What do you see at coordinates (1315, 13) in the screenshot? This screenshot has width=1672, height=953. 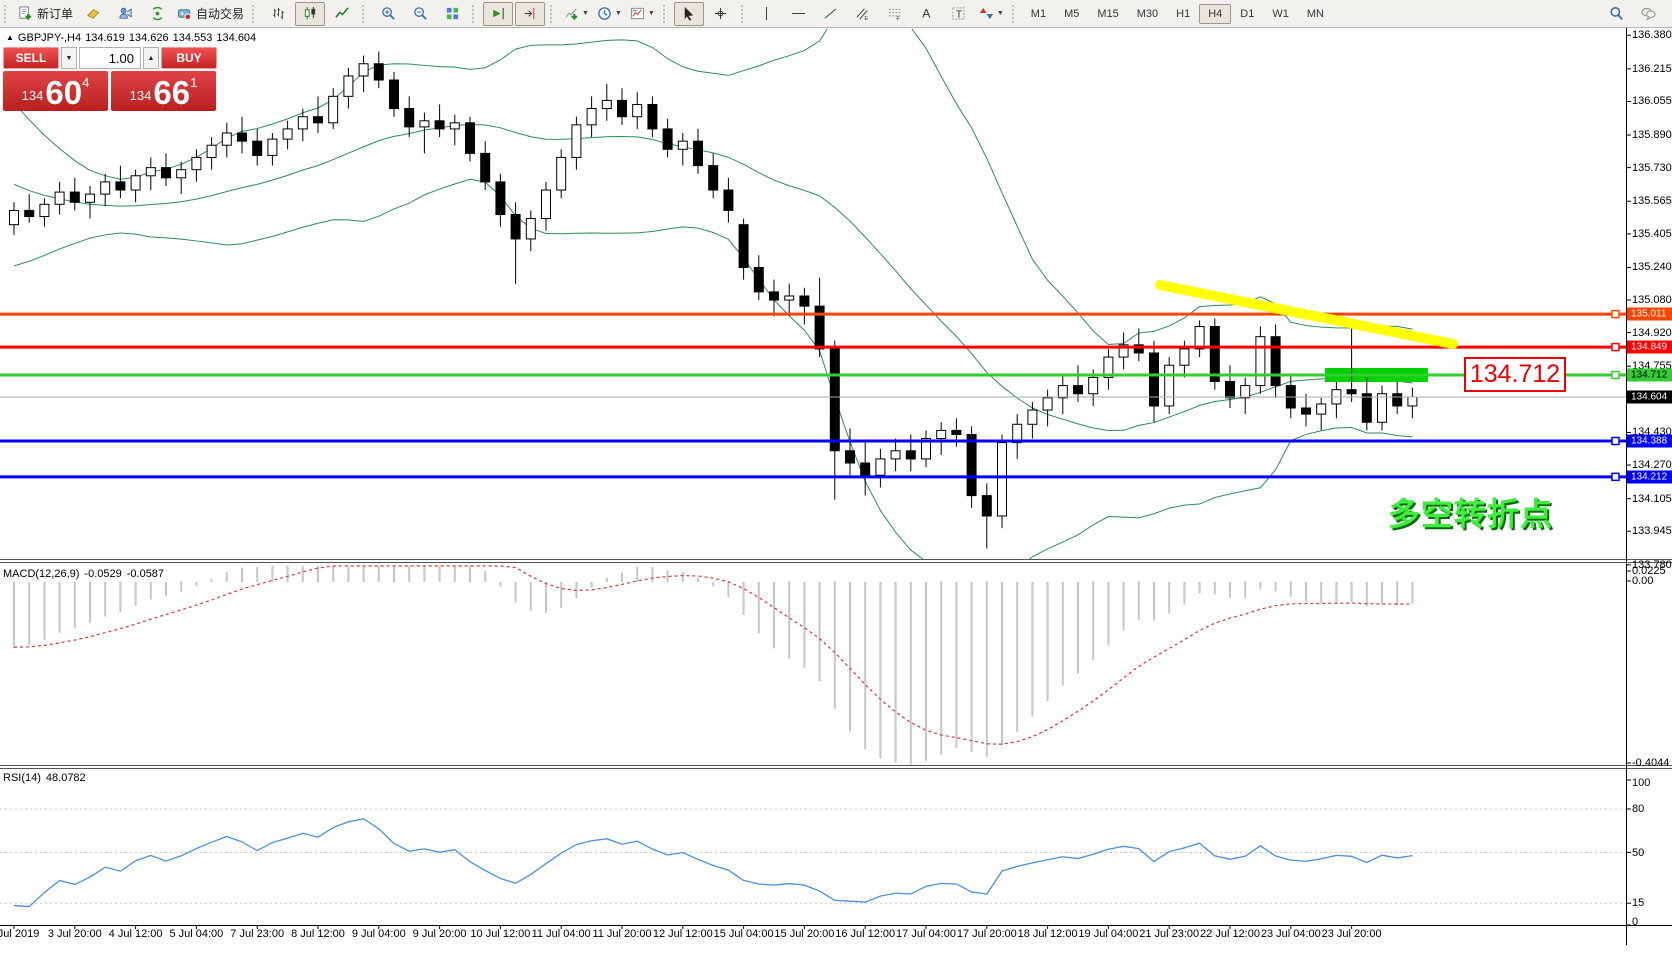 I see `timeframe-mn-button: MN` at bounding box center [1315, 13].